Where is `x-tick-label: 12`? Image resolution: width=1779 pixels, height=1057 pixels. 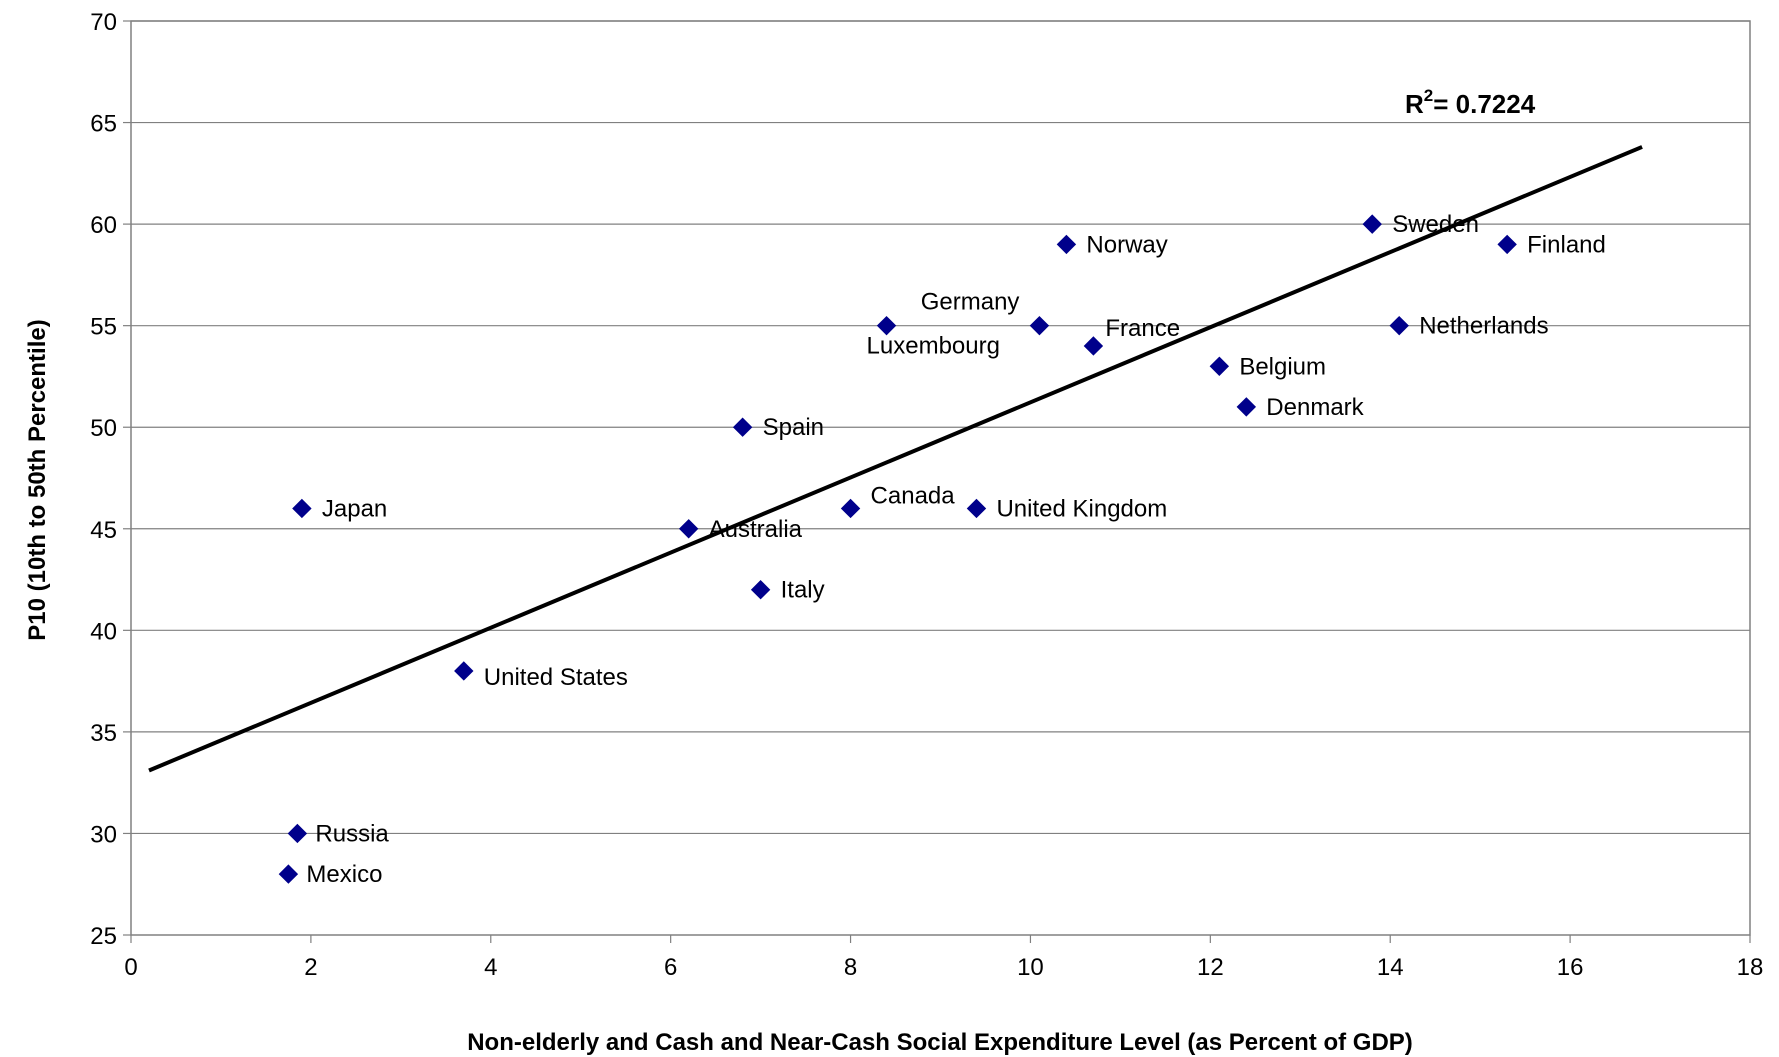 x-tick-label: 12 is located at coordinates (1210, 967).